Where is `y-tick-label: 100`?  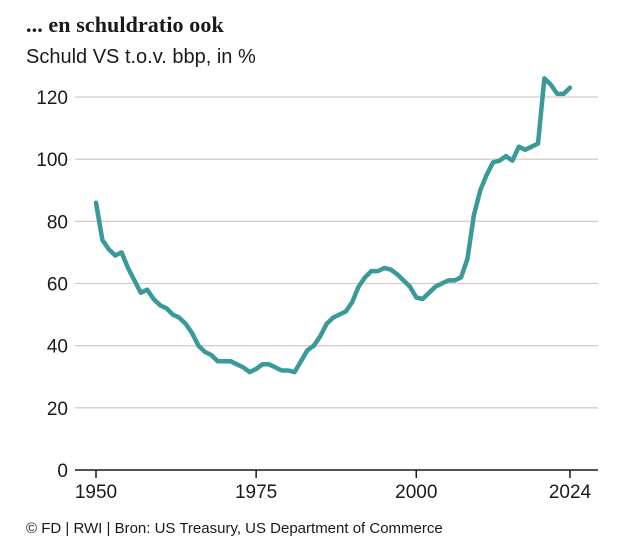
y-tick-label: 100 is located at coordinates (52, 160).